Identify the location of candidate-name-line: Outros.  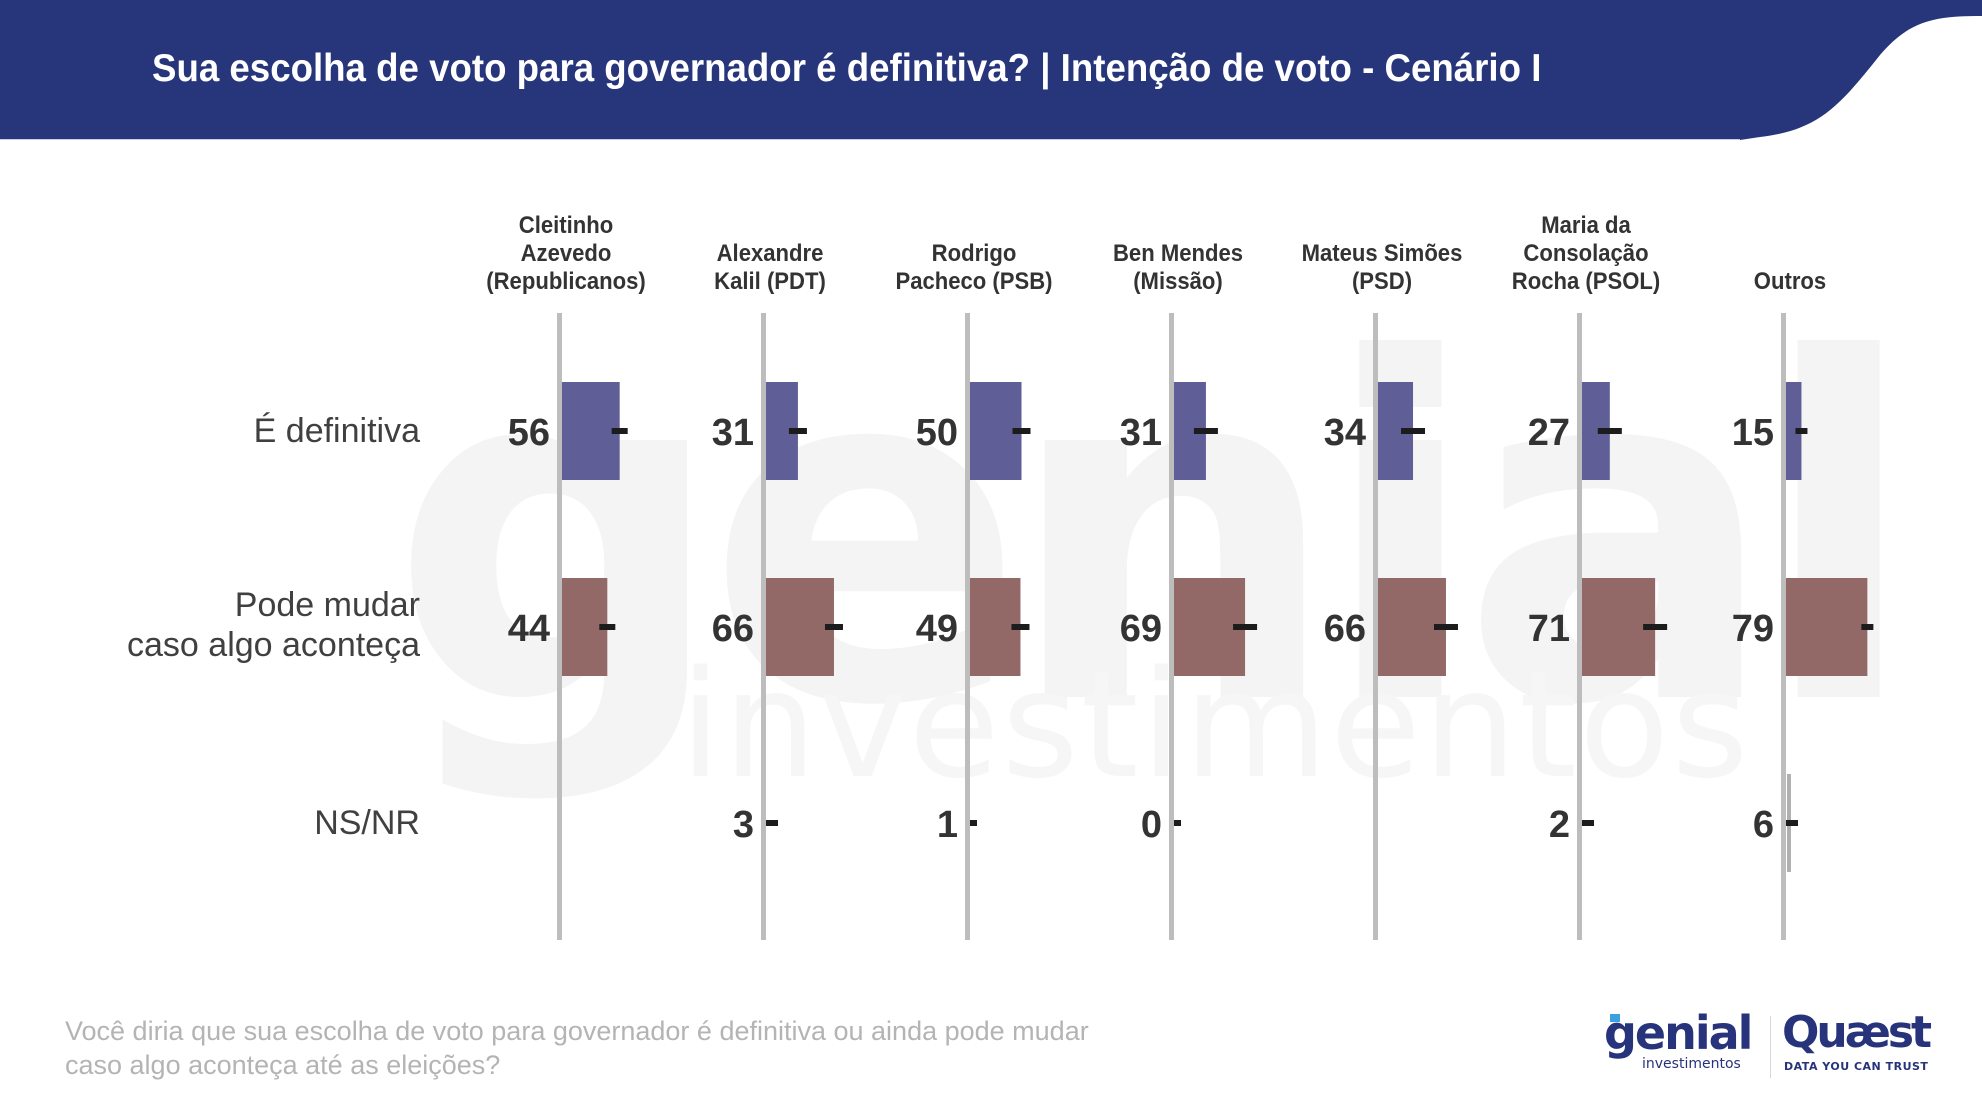
(1790, 281).